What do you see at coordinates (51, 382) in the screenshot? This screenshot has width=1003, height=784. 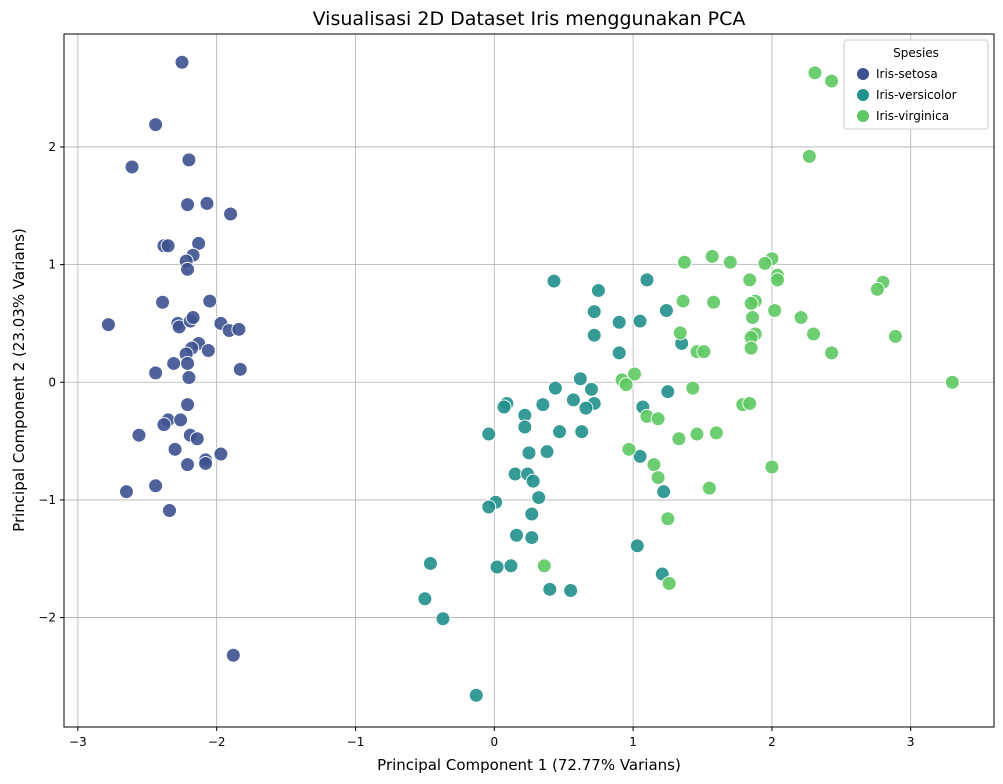 I see `y-axis-ticks: −2 −1 0 1 2` at bounding box center [51, 382].